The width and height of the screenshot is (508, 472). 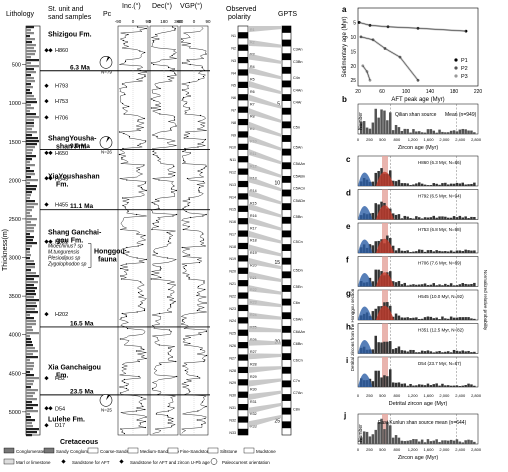 I want to click on legend-swatch, so click(x=9, y=450).